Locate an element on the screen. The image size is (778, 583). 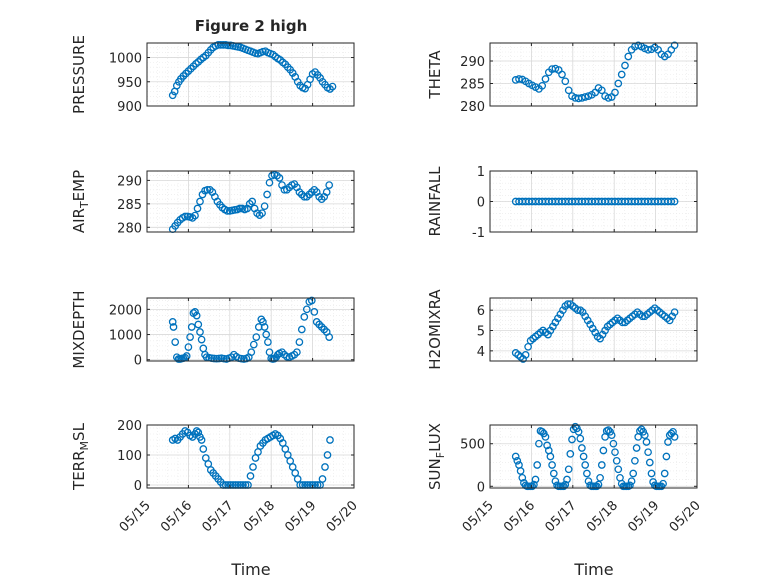
y-axis-label: PRESSURE is located at coordinates (79, 74).